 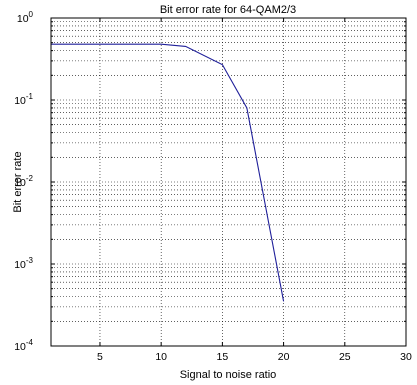 I want to click on x-tick-label: 30, so click(x=406, y=357).